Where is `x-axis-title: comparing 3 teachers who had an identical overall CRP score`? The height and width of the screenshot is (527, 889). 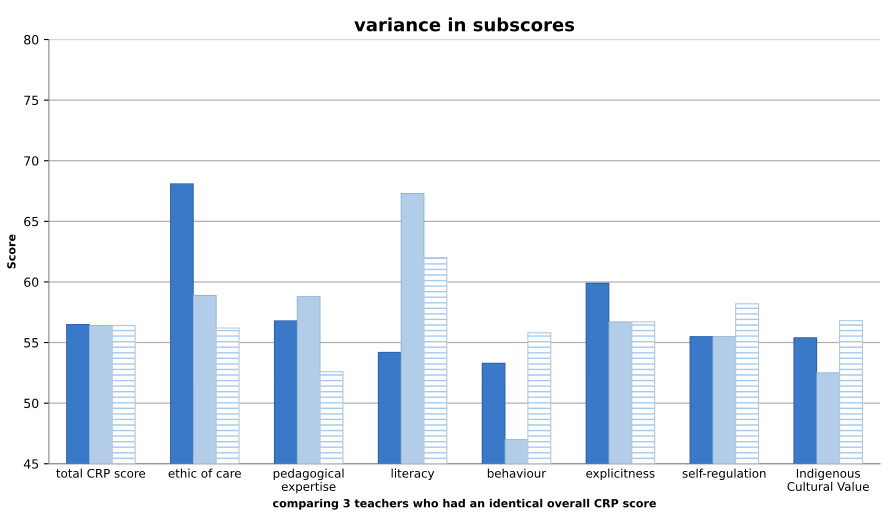 x-axis-title: comparing 3 teachers who had an identical overall CRP score is located at coordinates (464, 504).